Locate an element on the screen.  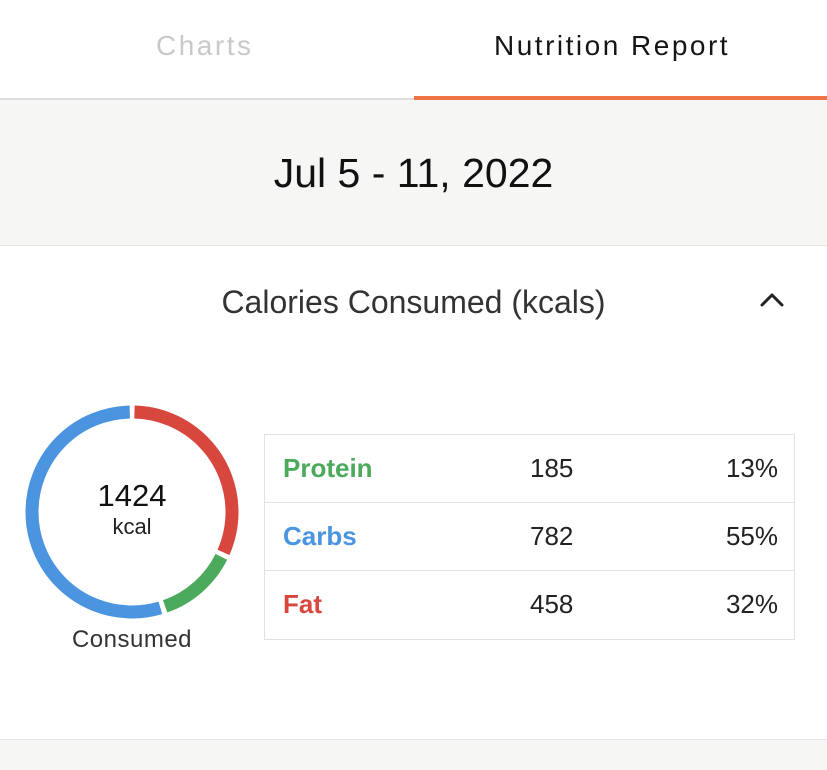
tab-bar: Charts Nutrition Report is located at coordinates (413, 50).